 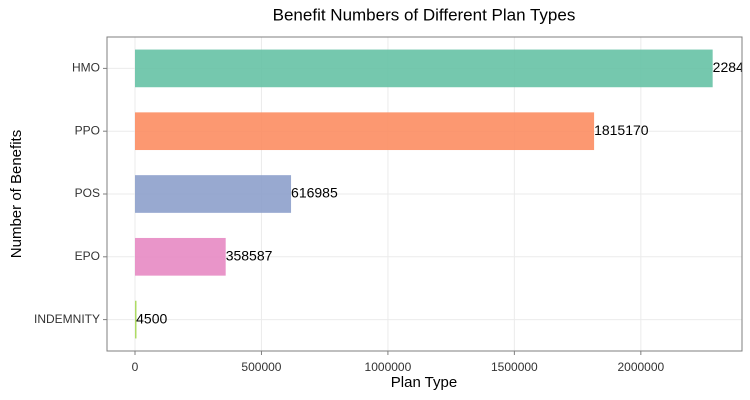 What do you see at coordinates (87, 130) in the screenshot?
I see `y-tick-label: PPO` at bounding box center [87, 130].